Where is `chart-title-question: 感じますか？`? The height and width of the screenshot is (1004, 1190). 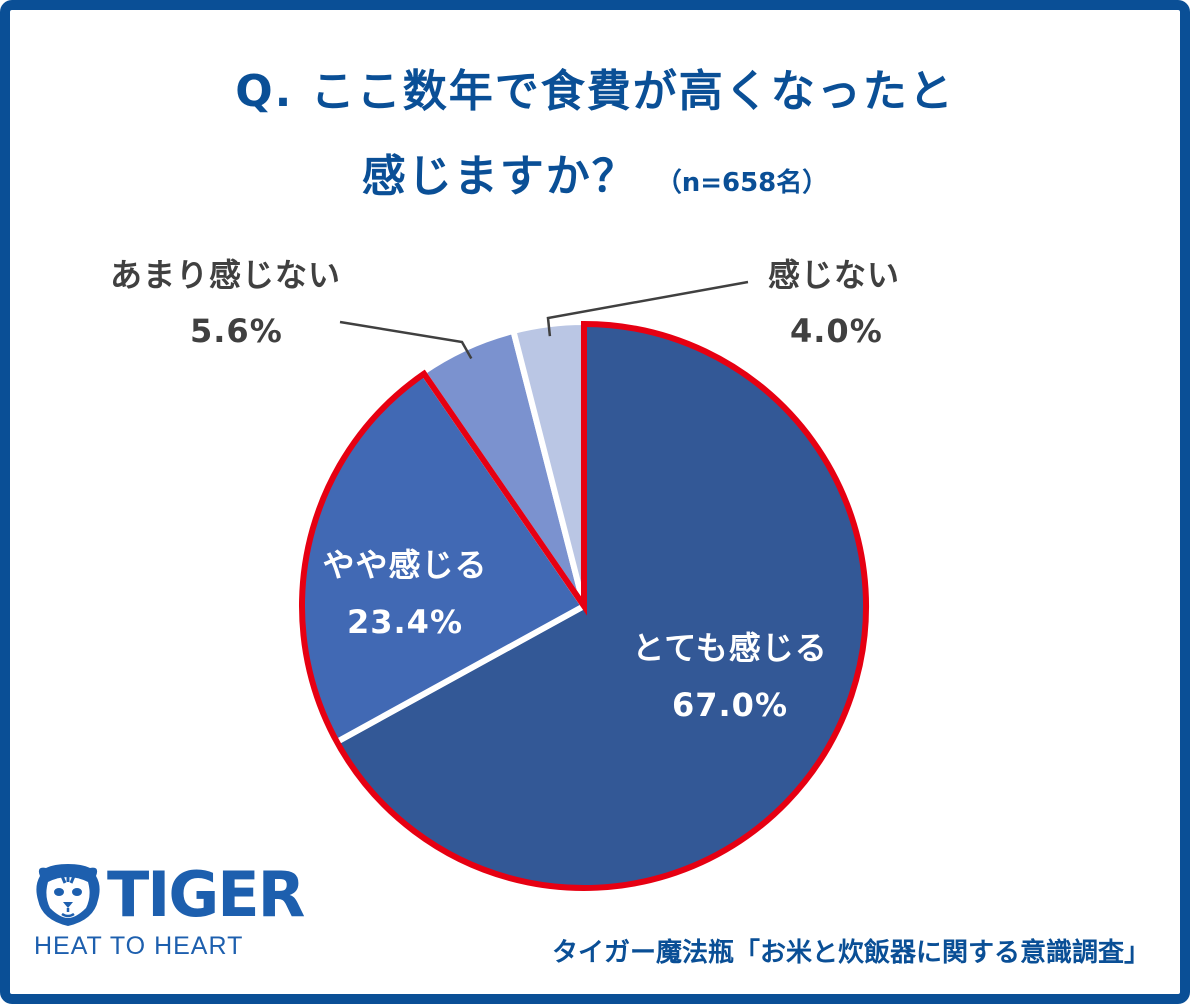 chart-title-question: 感じますか？ is located at coordinates (499, 176).